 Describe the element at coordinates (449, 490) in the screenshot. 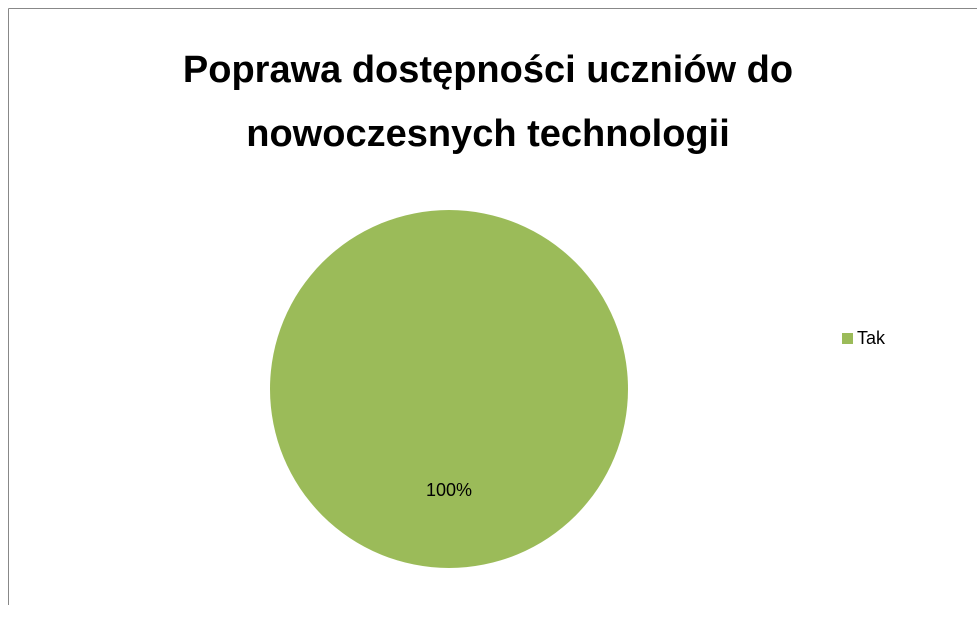

I see `data-label: 100%` at that location.